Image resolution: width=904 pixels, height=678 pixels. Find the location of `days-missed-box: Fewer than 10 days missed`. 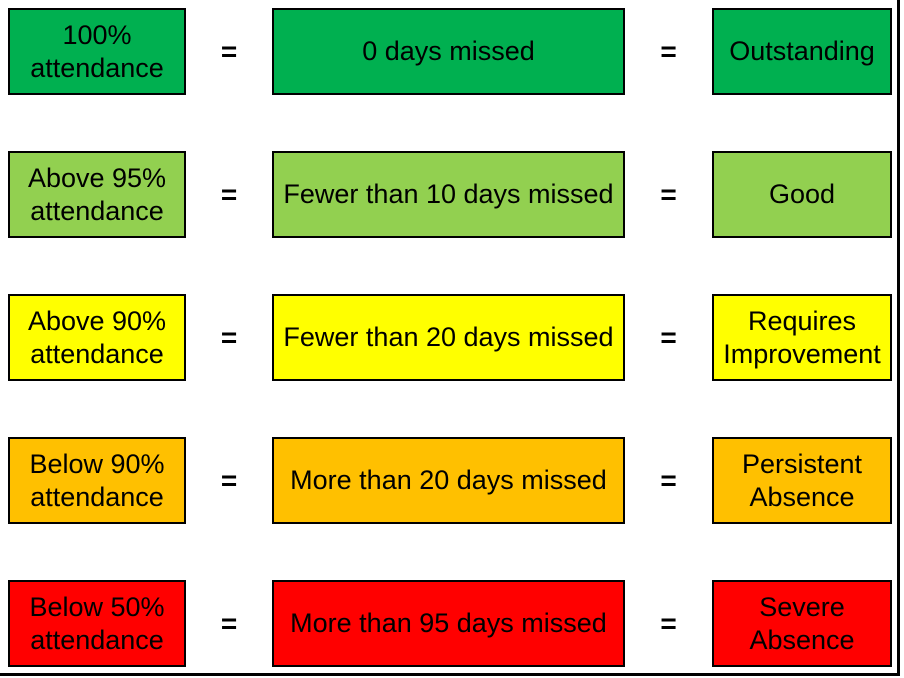

days-missed-box: Fewer than 10 days missed is located at coordinates (448, 194).